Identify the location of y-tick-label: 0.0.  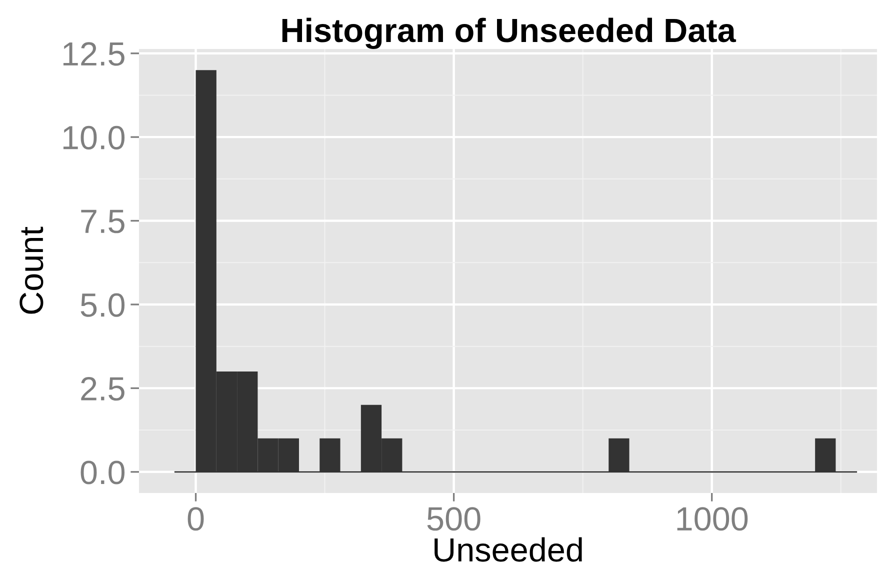
(102, 472).